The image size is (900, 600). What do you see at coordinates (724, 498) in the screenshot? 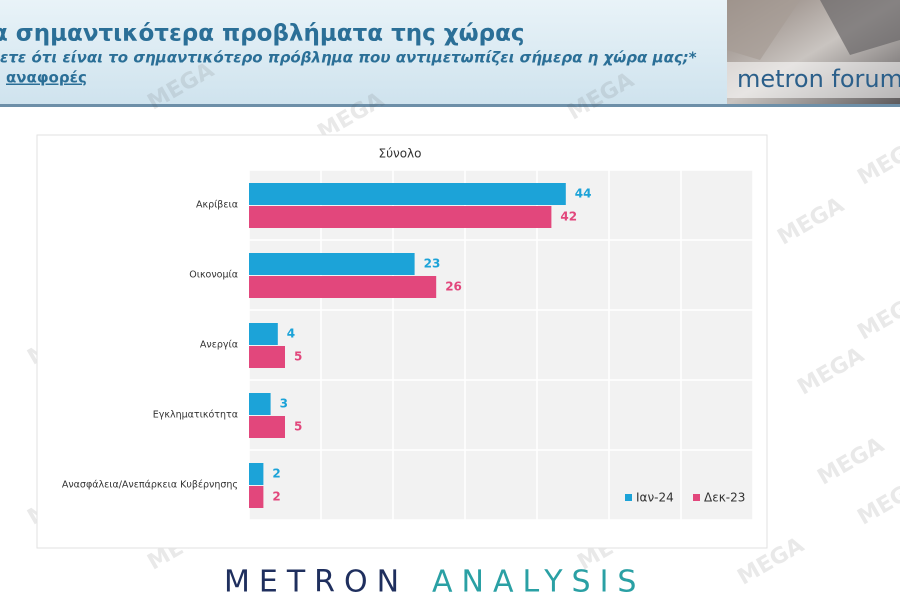
I see `legend-label: Δεκ-23` at bounding box center [724, 498].